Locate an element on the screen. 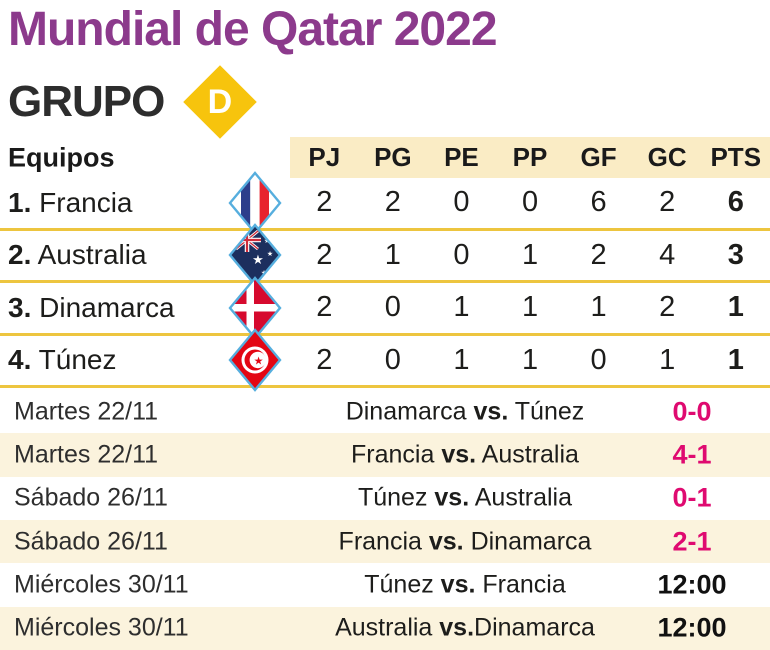  match-fixture: Australia vs.Dinamarca is located at coordinates (465, 628).